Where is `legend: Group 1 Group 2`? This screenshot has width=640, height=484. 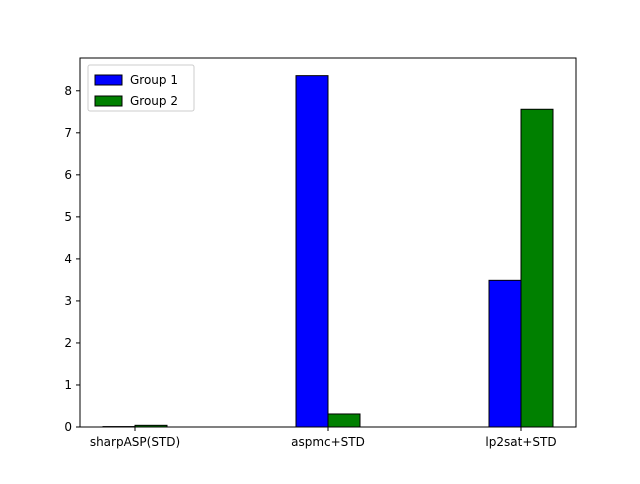
legend: Group 1 Group 2 is located at coordinates (141, 88).